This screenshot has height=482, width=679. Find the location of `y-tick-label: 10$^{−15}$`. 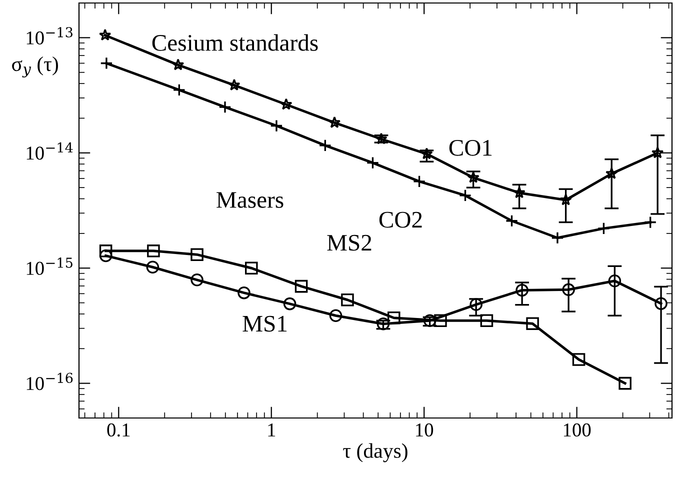

y-tick-label: 10$^{−15}$ is located at coordinates (49, 266).